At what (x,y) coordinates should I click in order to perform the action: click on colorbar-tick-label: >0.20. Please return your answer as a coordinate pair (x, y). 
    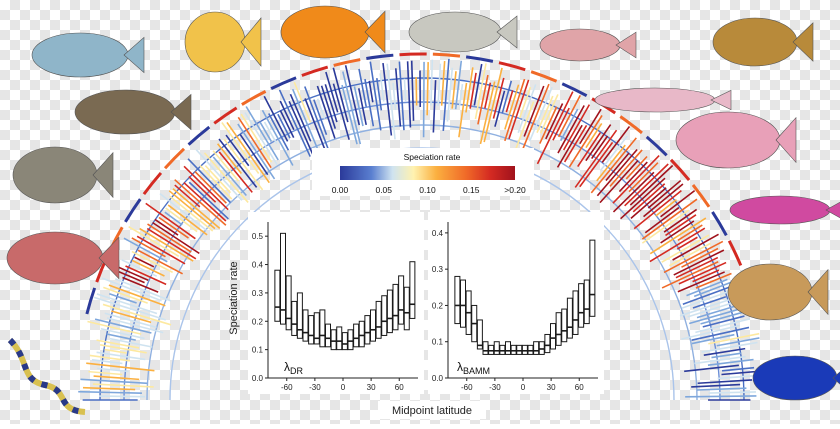
    Looking at the image, I should click on (515, 190).